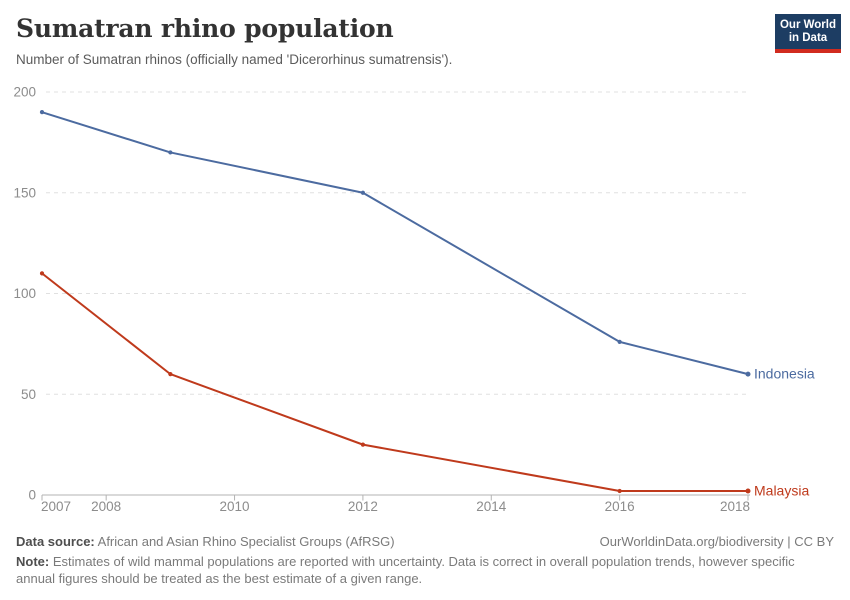 This screenshot has height=600, width=850. What do you see at coordinates (363, 444) in the screenshot?
I see `data-point-malaysia-2012` at bounding box center [363, 444].